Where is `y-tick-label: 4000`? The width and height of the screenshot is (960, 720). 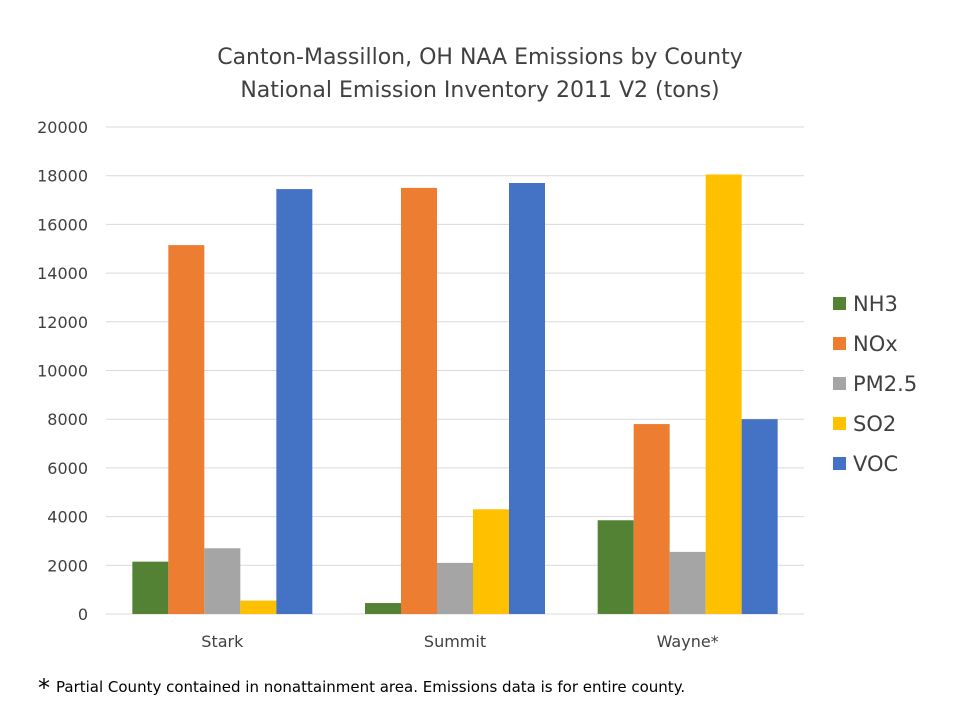
y-tick-label: 4000 is located at coordinates (67, 517).